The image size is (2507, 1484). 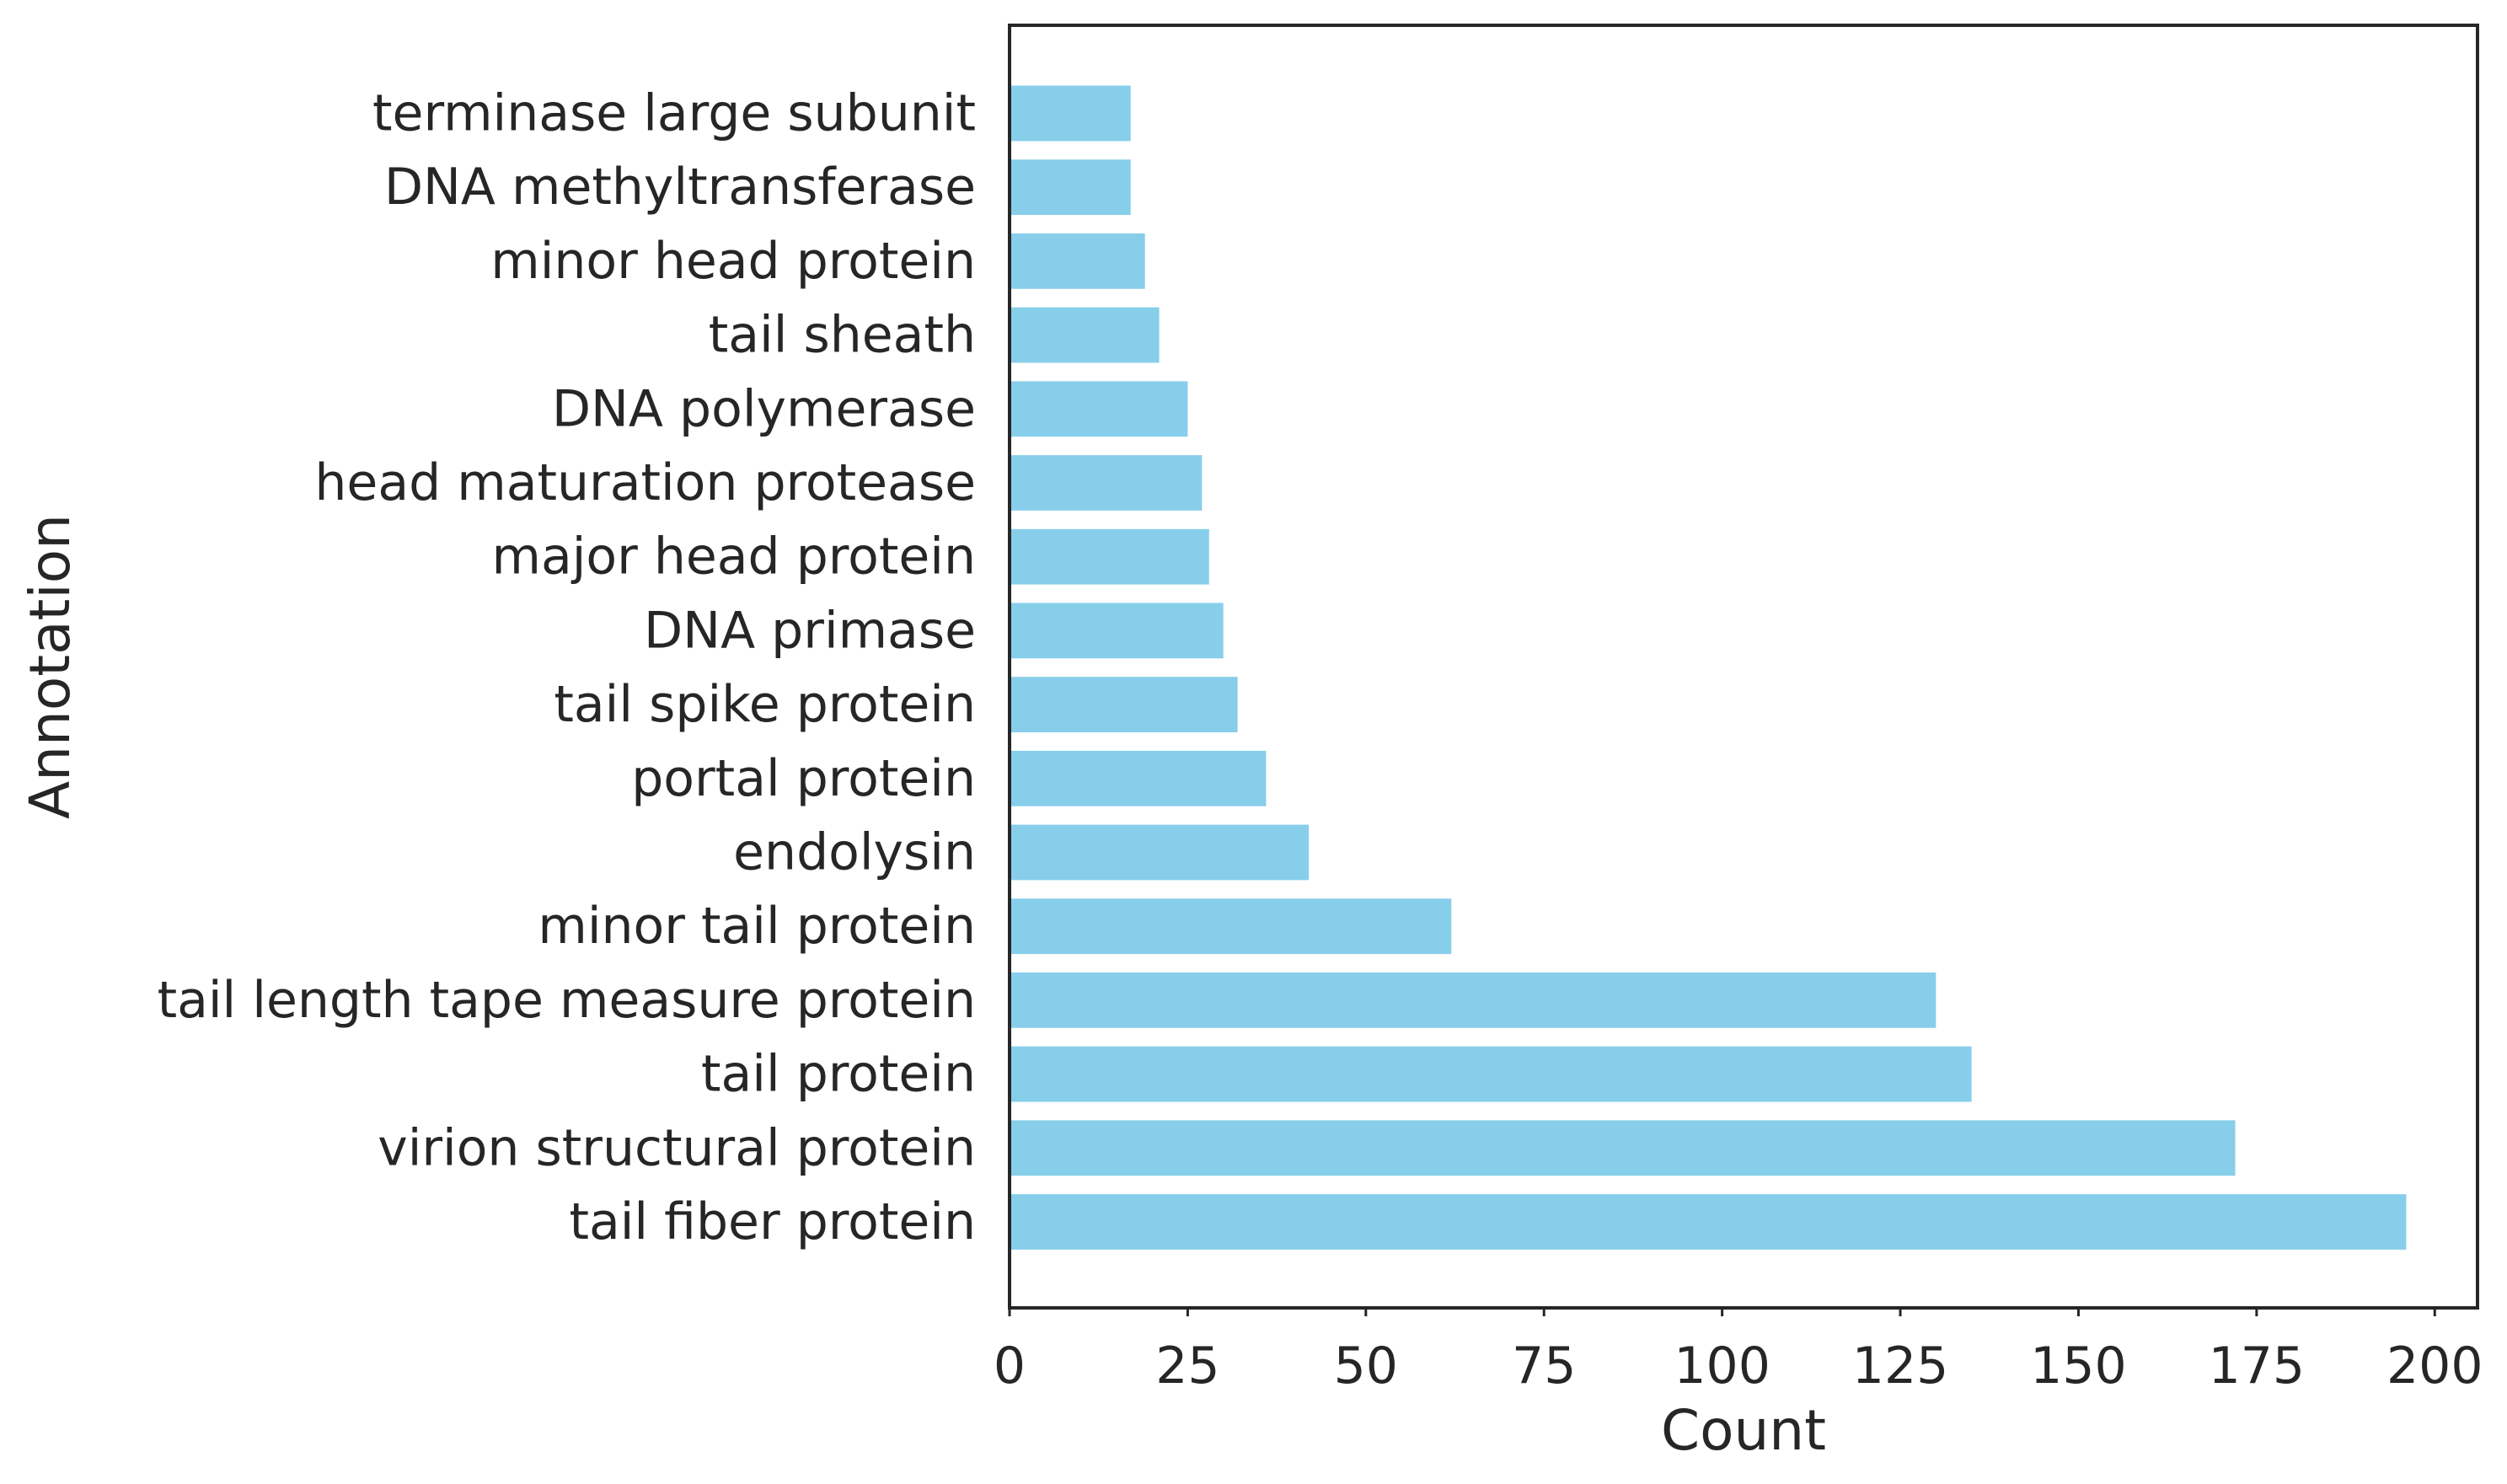 What do you see at coordinates (674, 113) in the screenshot?
I see `y-tick-label: terminase large subunit` at bounding box center [674, 113].